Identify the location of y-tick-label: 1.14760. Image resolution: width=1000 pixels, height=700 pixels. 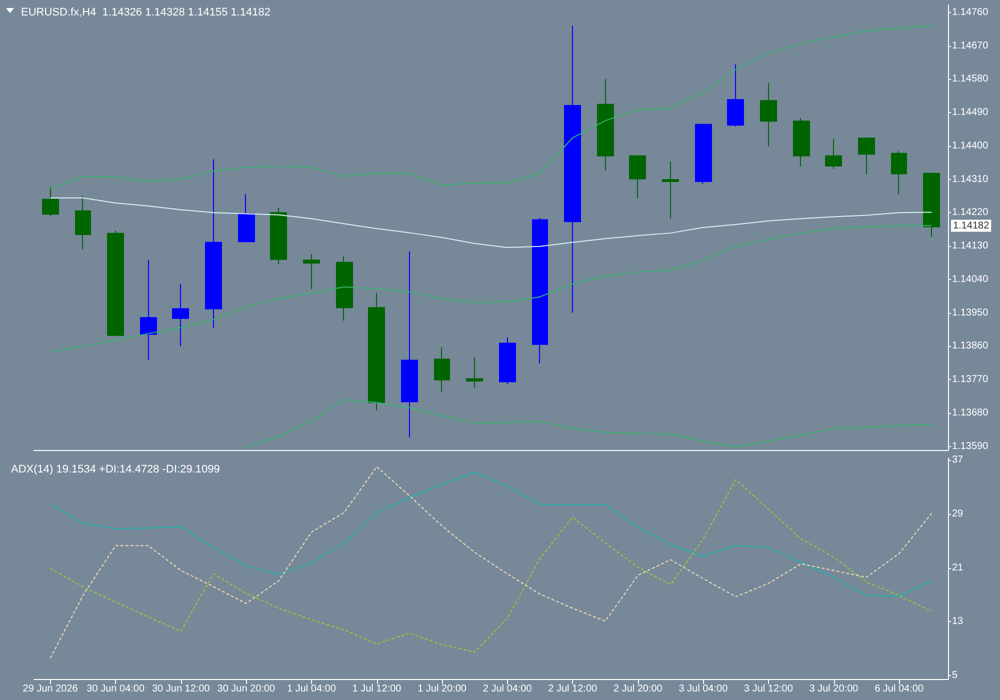
(970, 12).